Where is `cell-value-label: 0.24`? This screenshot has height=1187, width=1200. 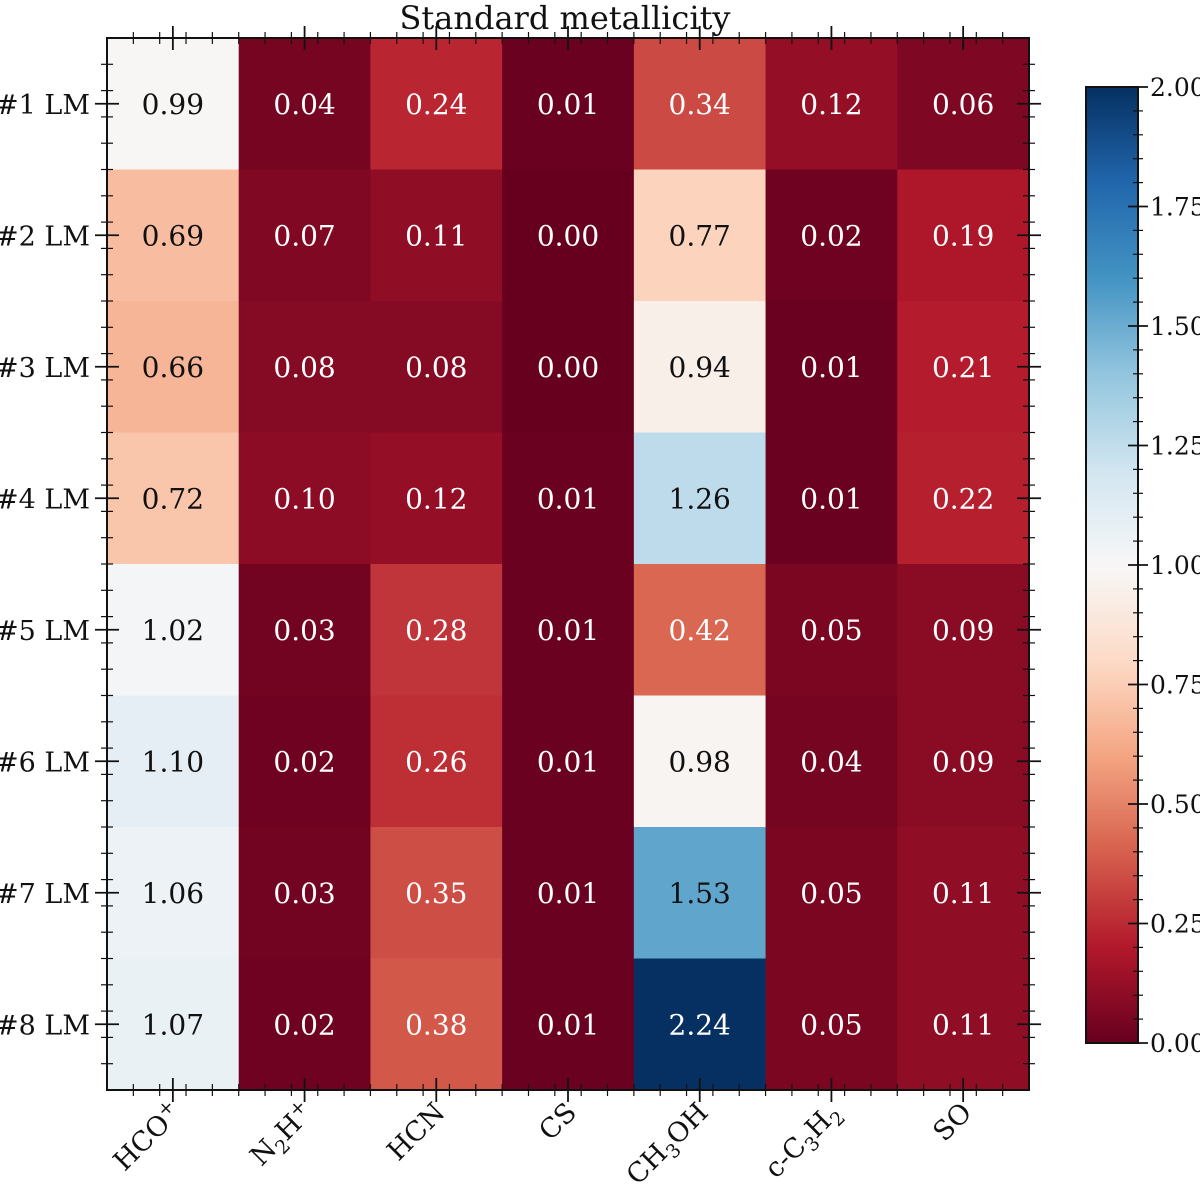 cell-value-label: 0.24 is located at coordinates (436, 104).